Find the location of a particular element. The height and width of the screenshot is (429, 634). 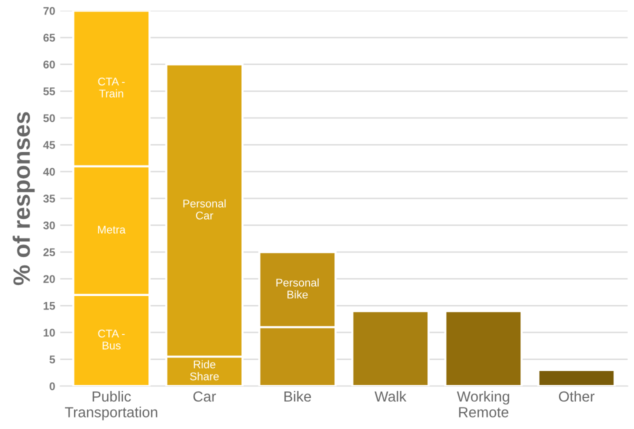

x-tick-label: Working Remote is located at coordinates (483, 404).